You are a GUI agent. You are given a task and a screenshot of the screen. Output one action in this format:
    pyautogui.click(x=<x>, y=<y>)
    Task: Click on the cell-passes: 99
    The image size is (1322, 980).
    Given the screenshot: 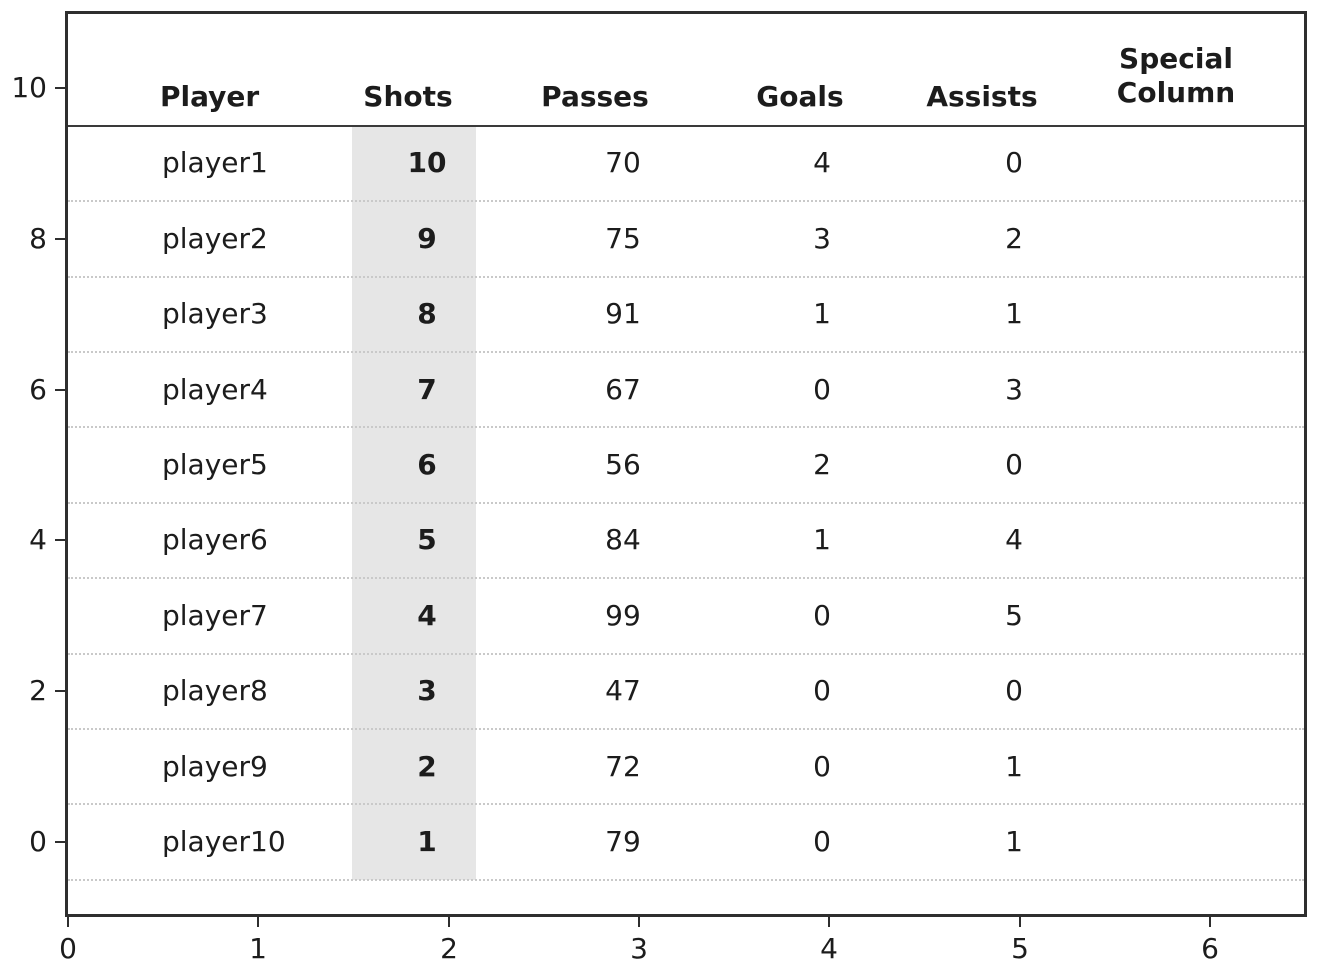 What is the action you would take?
    pyautogui.click(x=623, y=615)
    